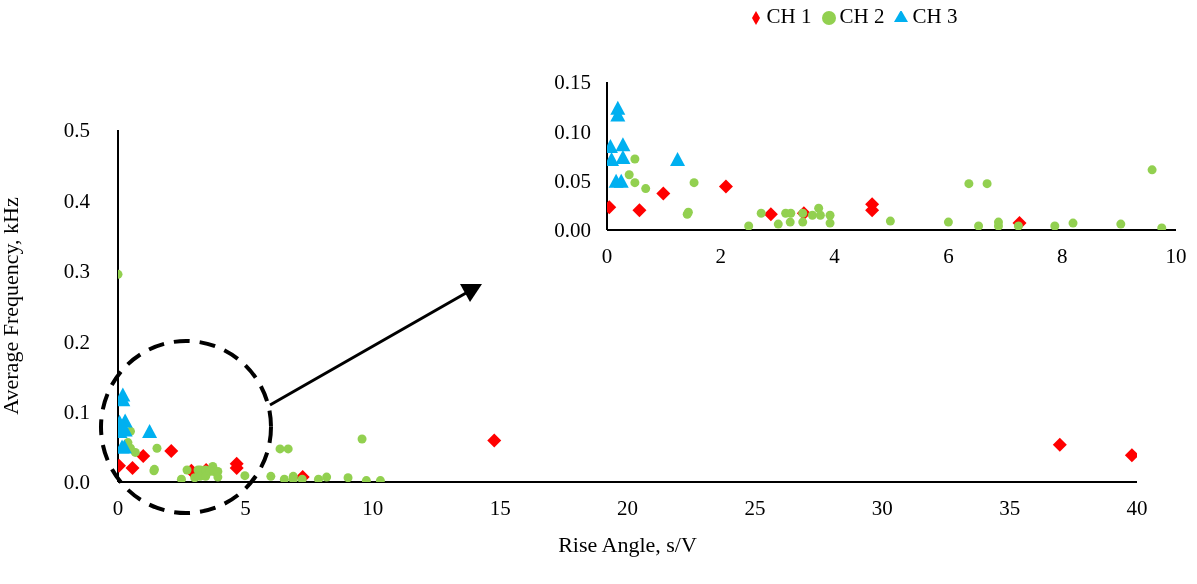 This screenshot has height=584, width=1197. I want to click on x-tick-label: 15, so click(500, 507).